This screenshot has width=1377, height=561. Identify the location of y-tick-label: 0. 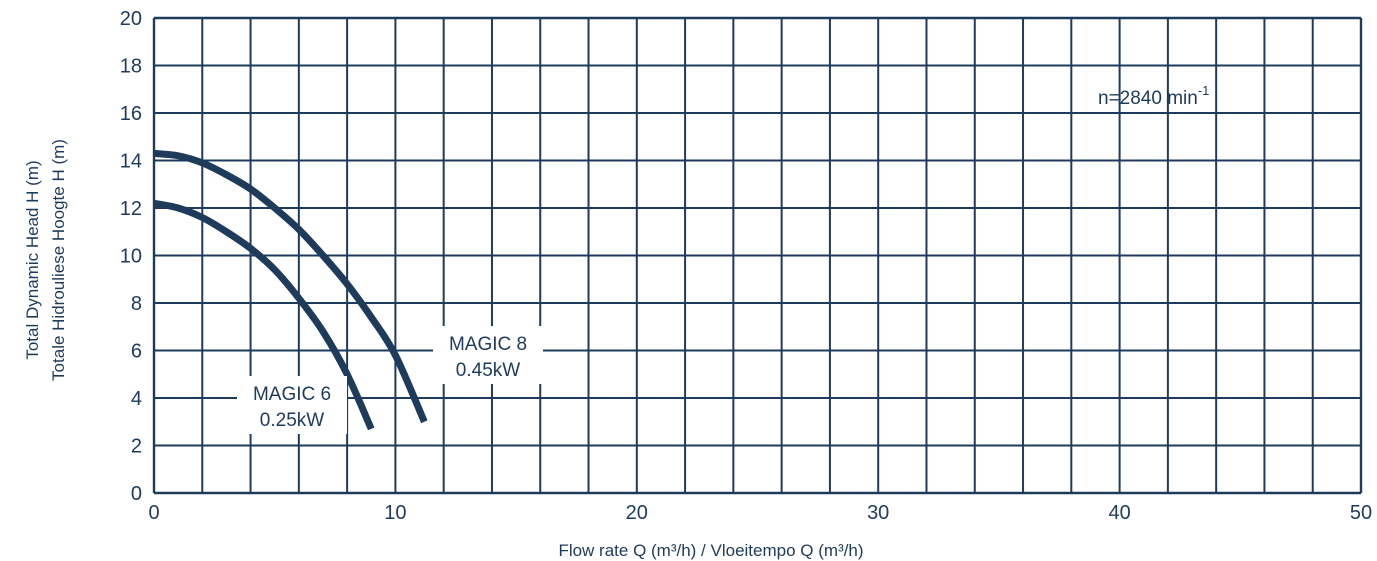
(136, 494).